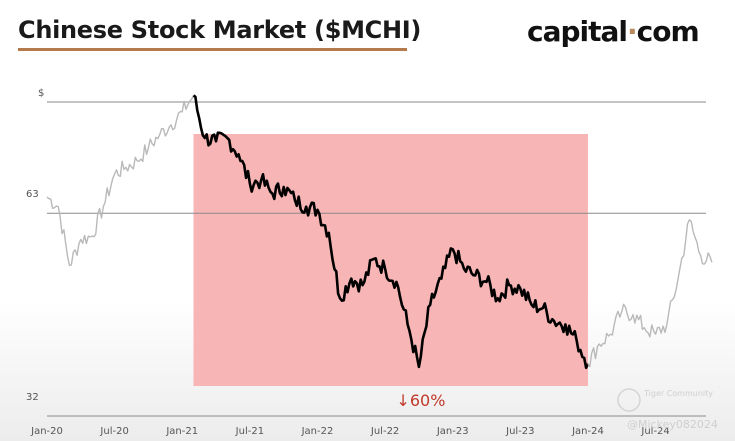 Image resolution: width=735 pixels, height=441 pixels. Describe the element at coordinates (654, 431) in the screenshot. I see `x-tick-label: Jul-24` at that location.